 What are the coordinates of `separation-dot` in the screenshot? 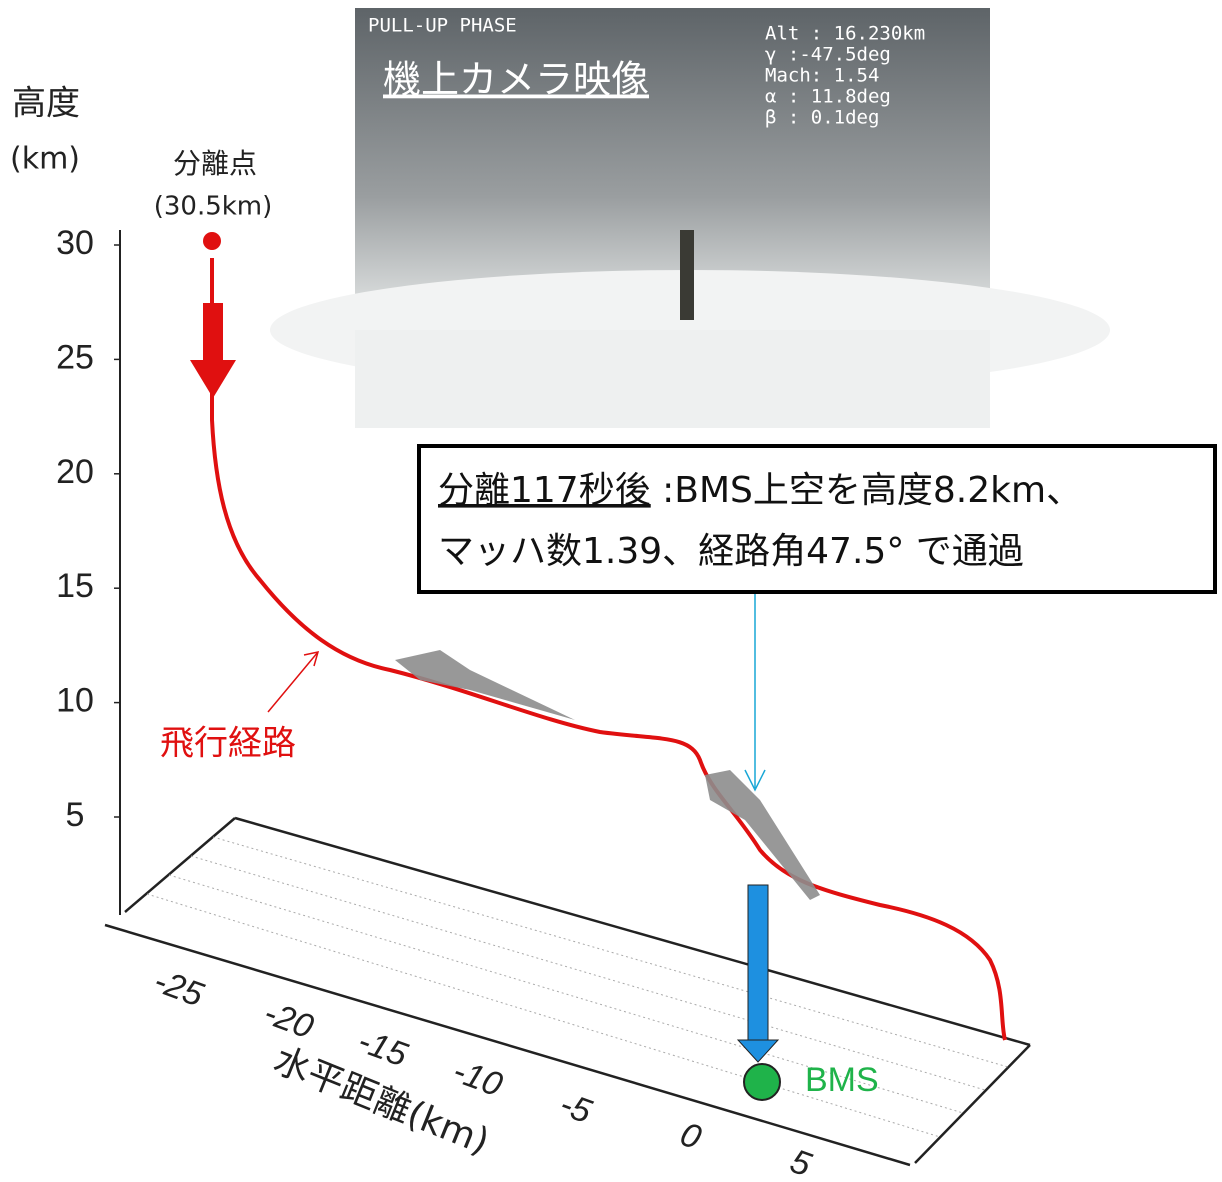 It's located at (212, 241).